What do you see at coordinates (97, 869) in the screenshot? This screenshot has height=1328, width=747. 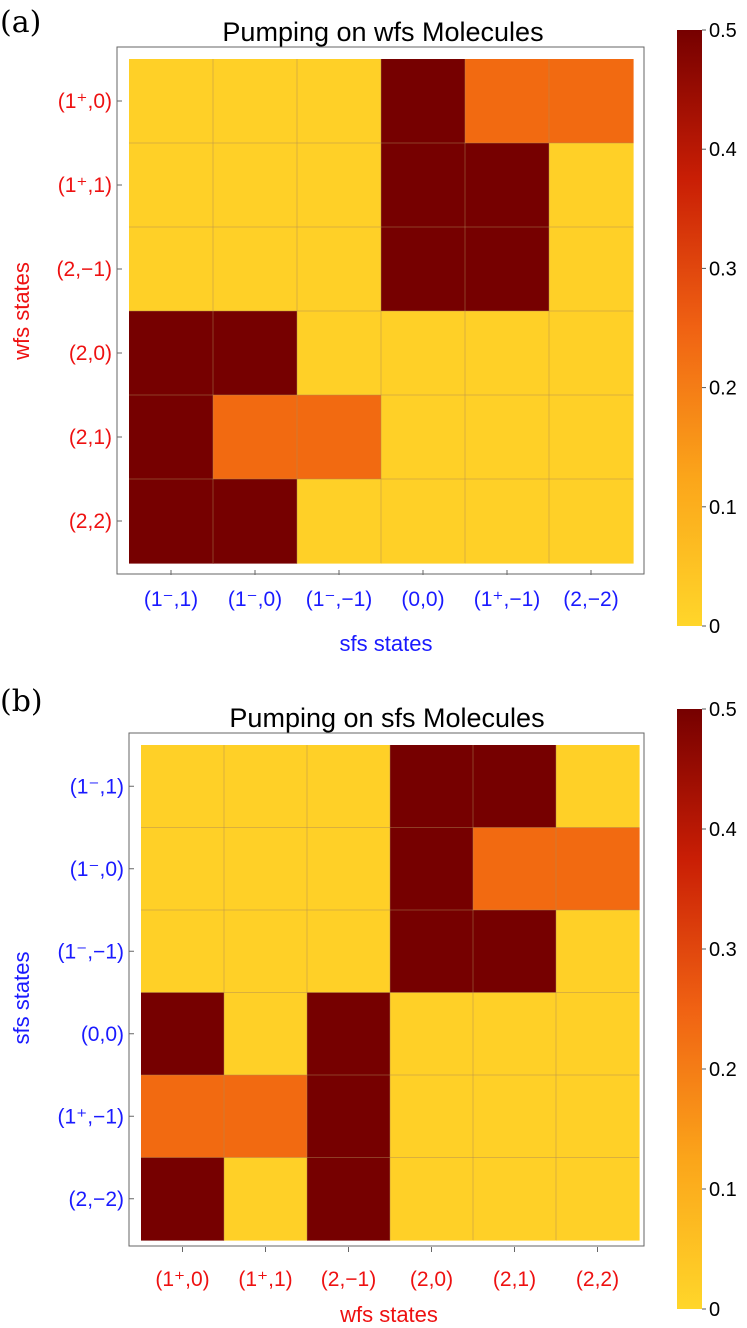 I see `y-tick-label: (1⁻,0)` at bounding box center [97, 869].